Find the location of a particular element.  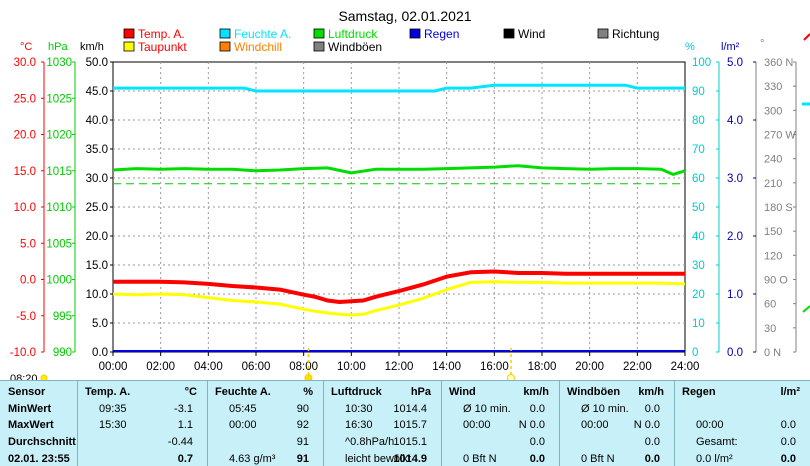

tick-label: 240 is located at coordinates (773, 160).